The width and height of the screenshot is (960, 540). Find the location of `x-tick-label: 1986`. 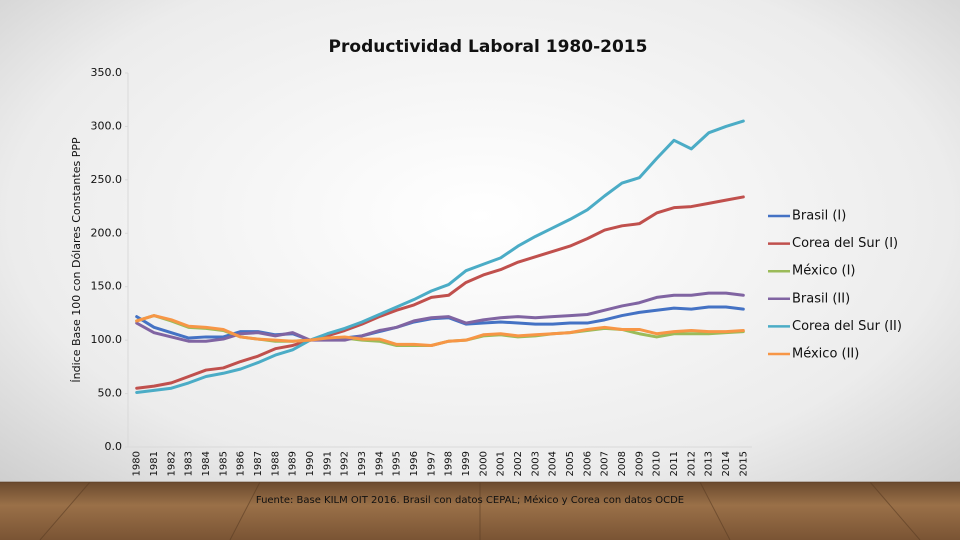

x-tick-label: 1986 is located at coordinates (241, 463).